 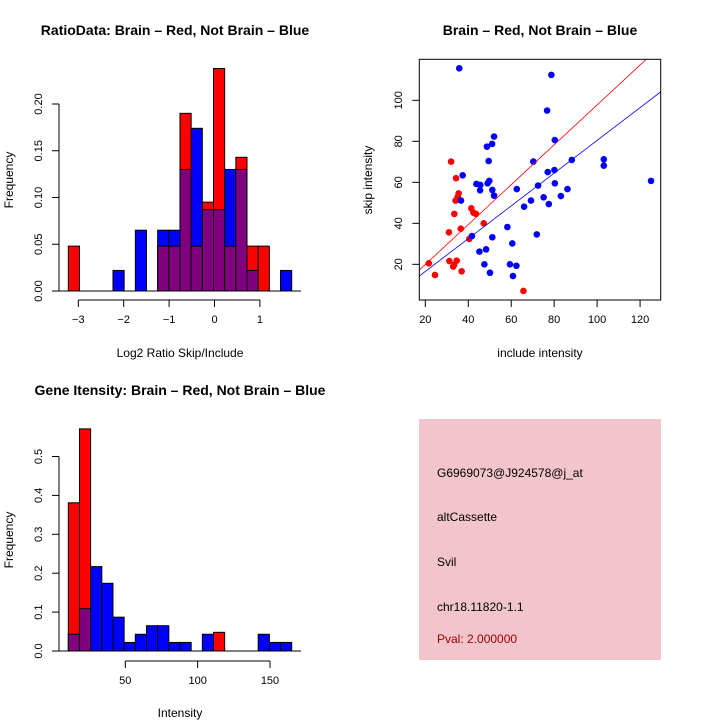 What do you see at coordinates (39, 103) in the screenshot?
I see `y-tick-label: 0.20` at bounding box center [39, 103].